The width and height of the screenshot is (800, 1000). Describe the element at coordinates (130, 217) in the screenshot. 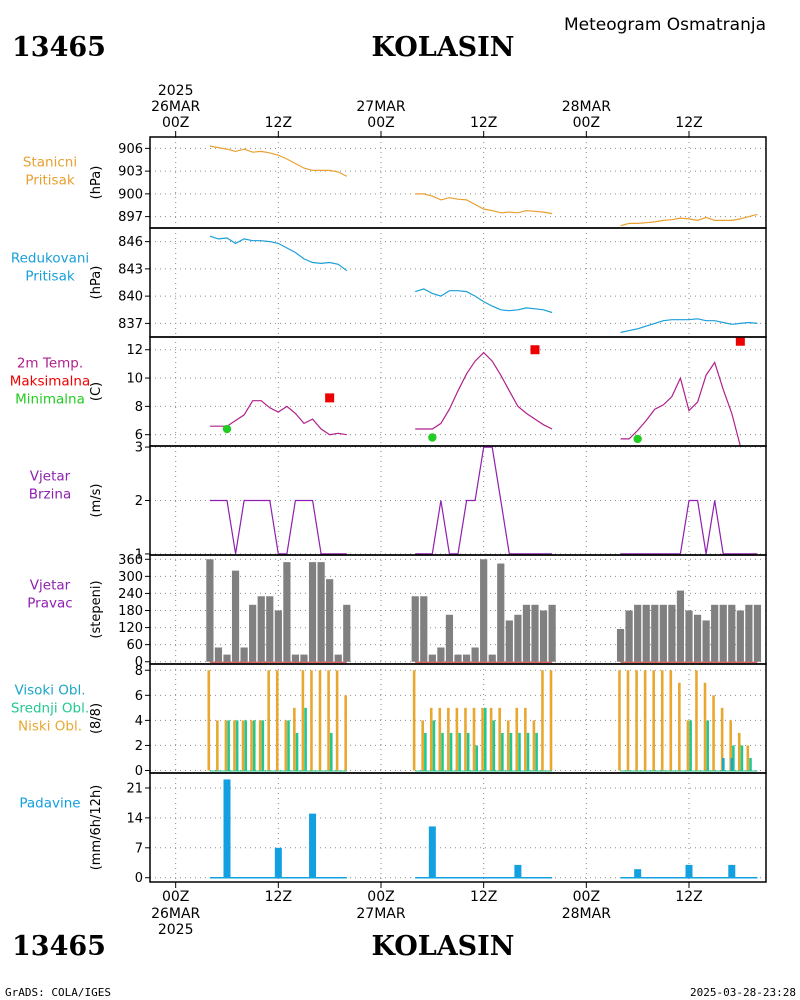

I see `y-tick-label: 897` at that location.